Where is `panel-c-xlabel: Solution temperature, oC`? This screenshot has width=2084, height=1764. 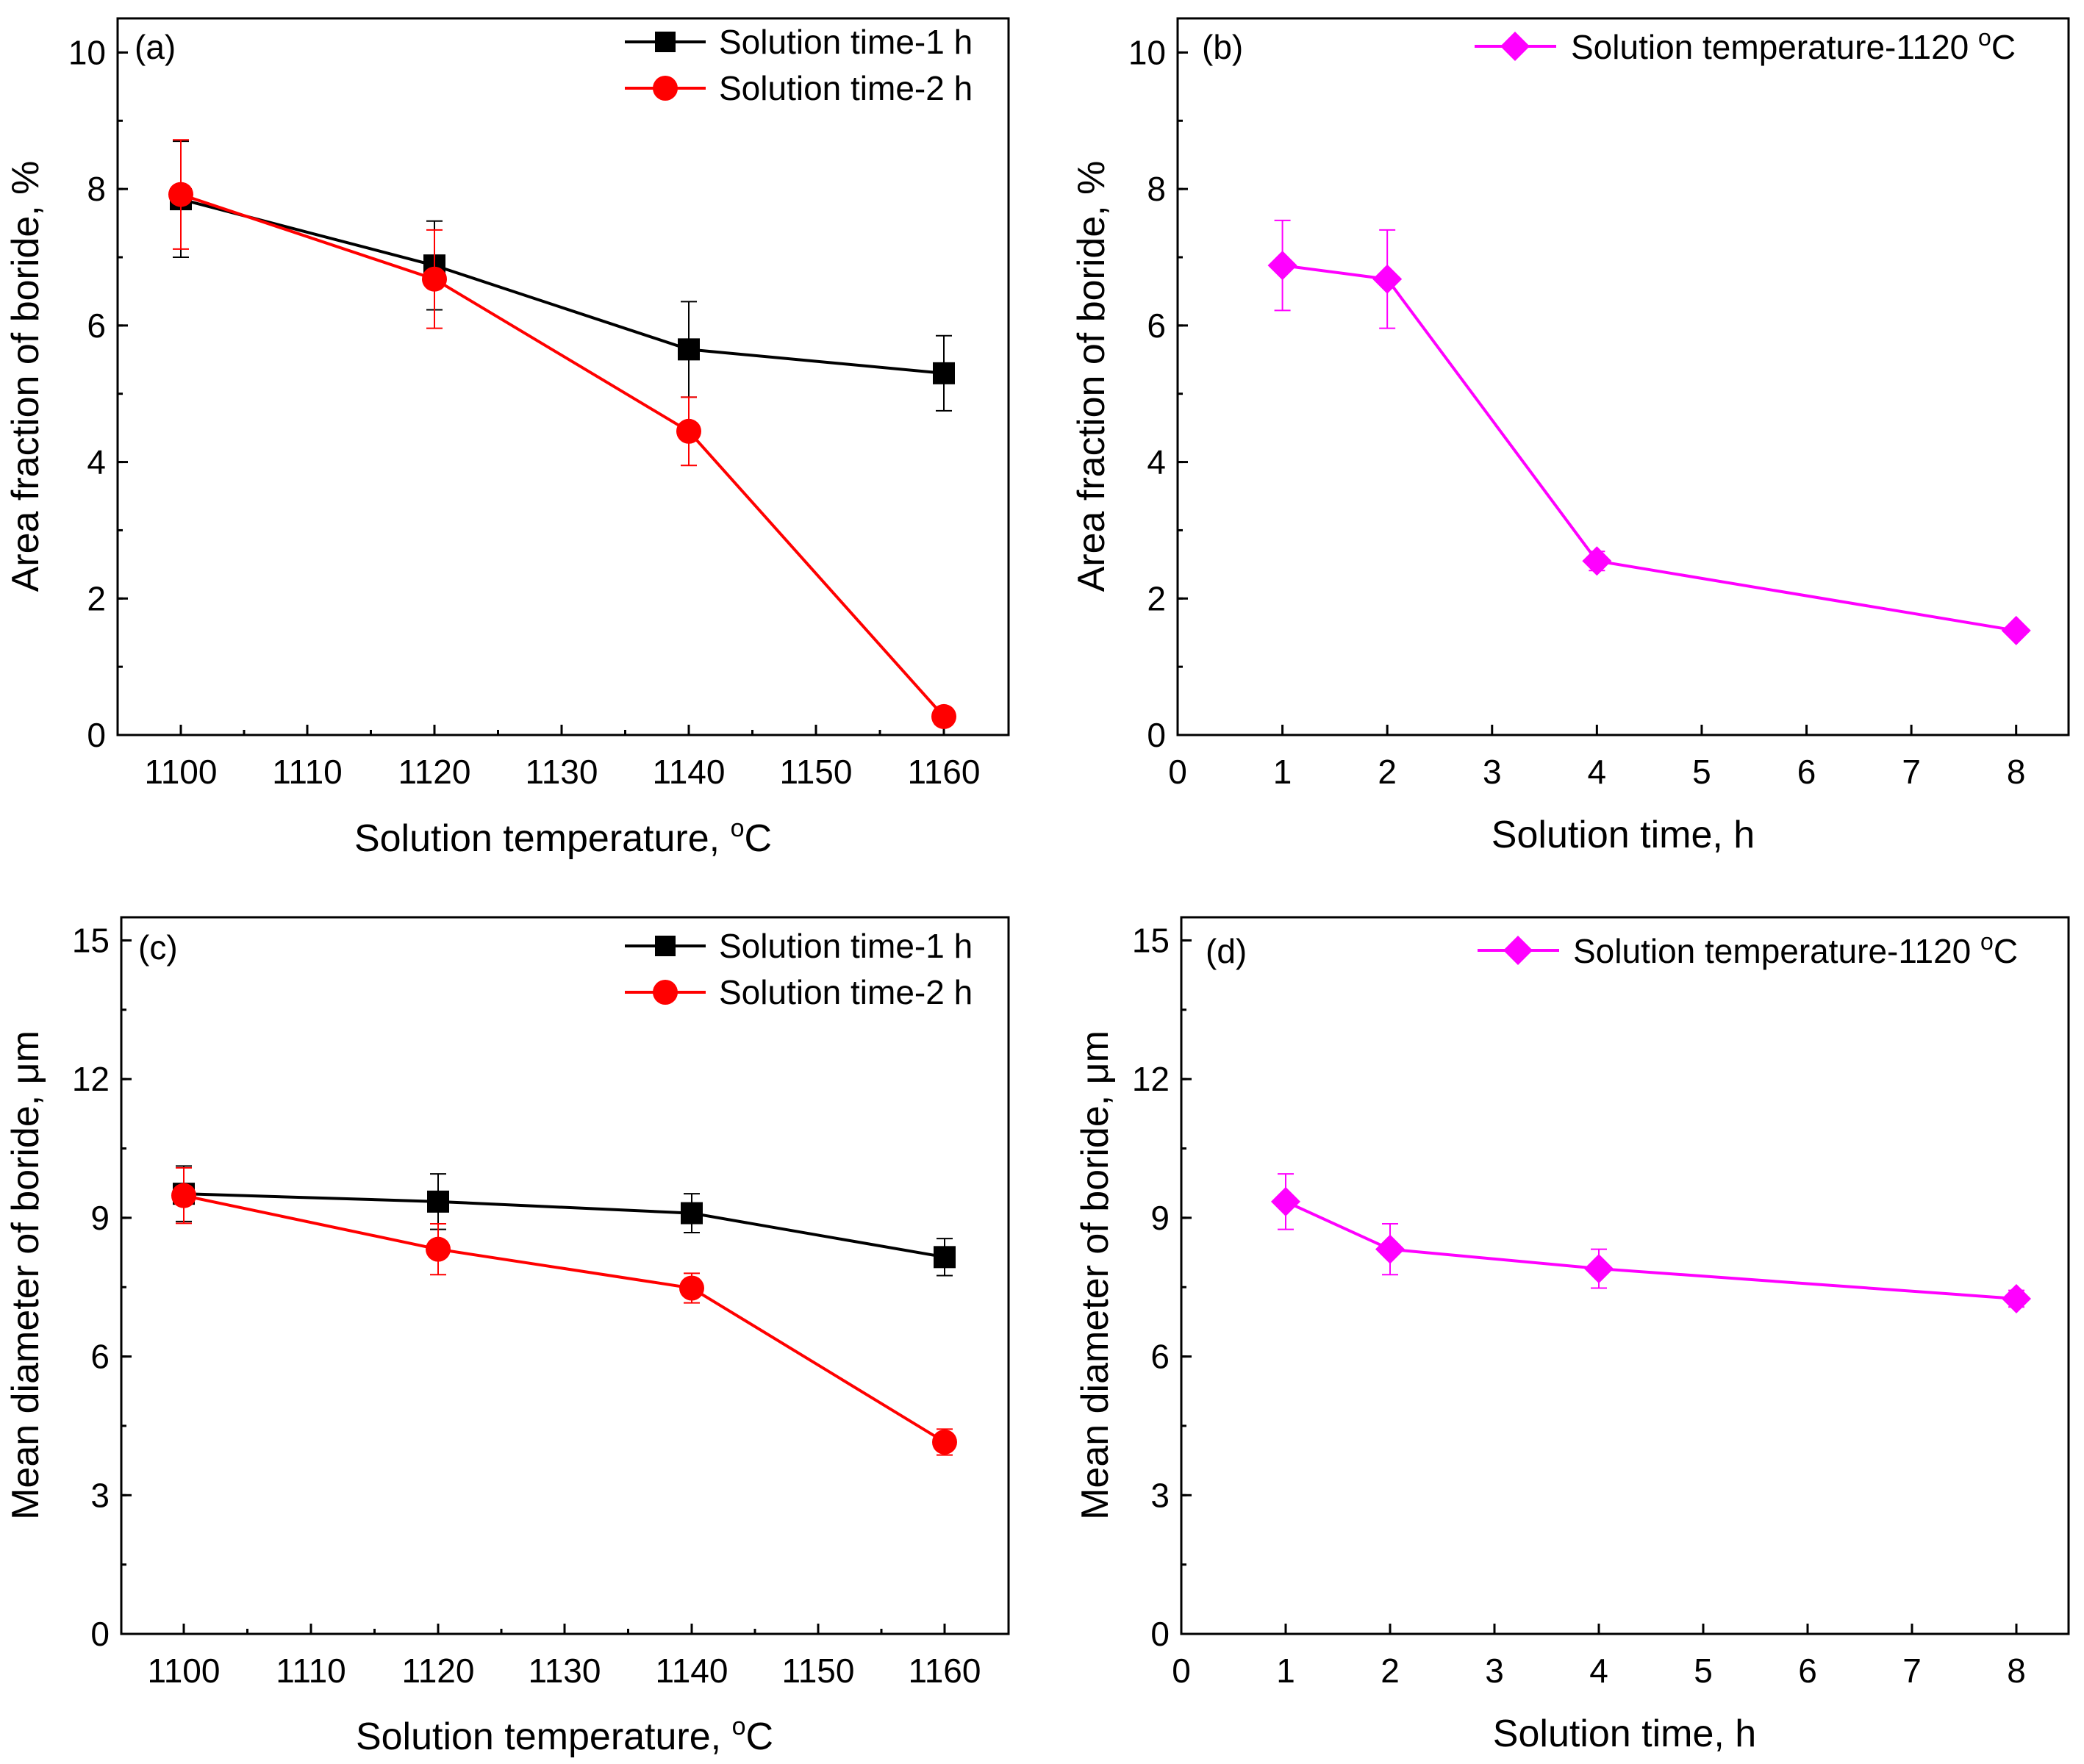
panel-c-xlabel: Solution temperature, oC is located at coordinates (564, 1735).